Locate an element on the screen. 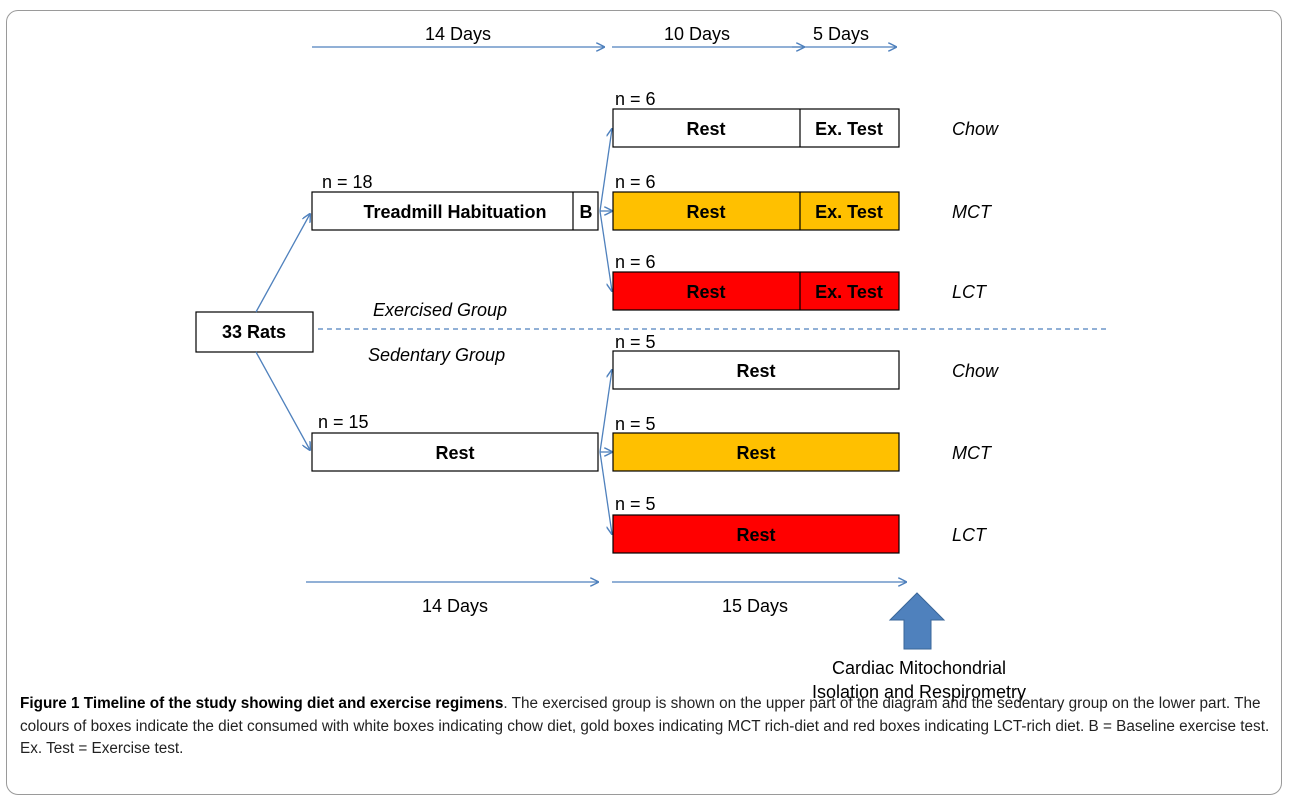 The image size is (1290, 801). top-phase1-label: 14 Days is located at coordinates (458, 34).